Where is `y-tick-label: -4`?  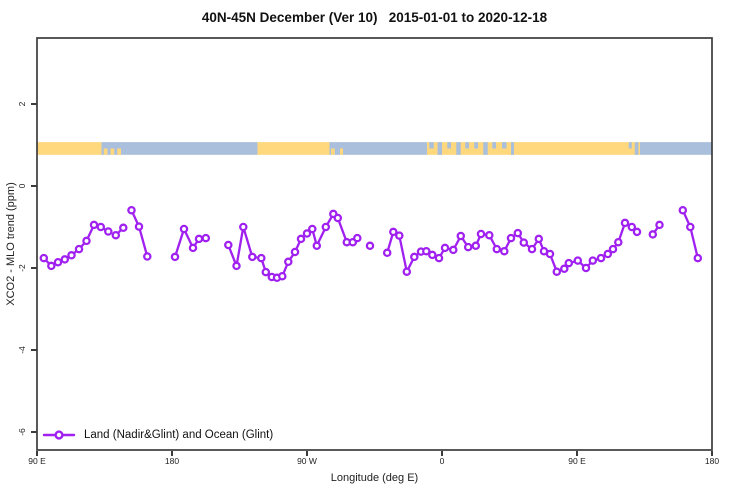 y-tick-label: -4 is located at coordinates (22, 350).